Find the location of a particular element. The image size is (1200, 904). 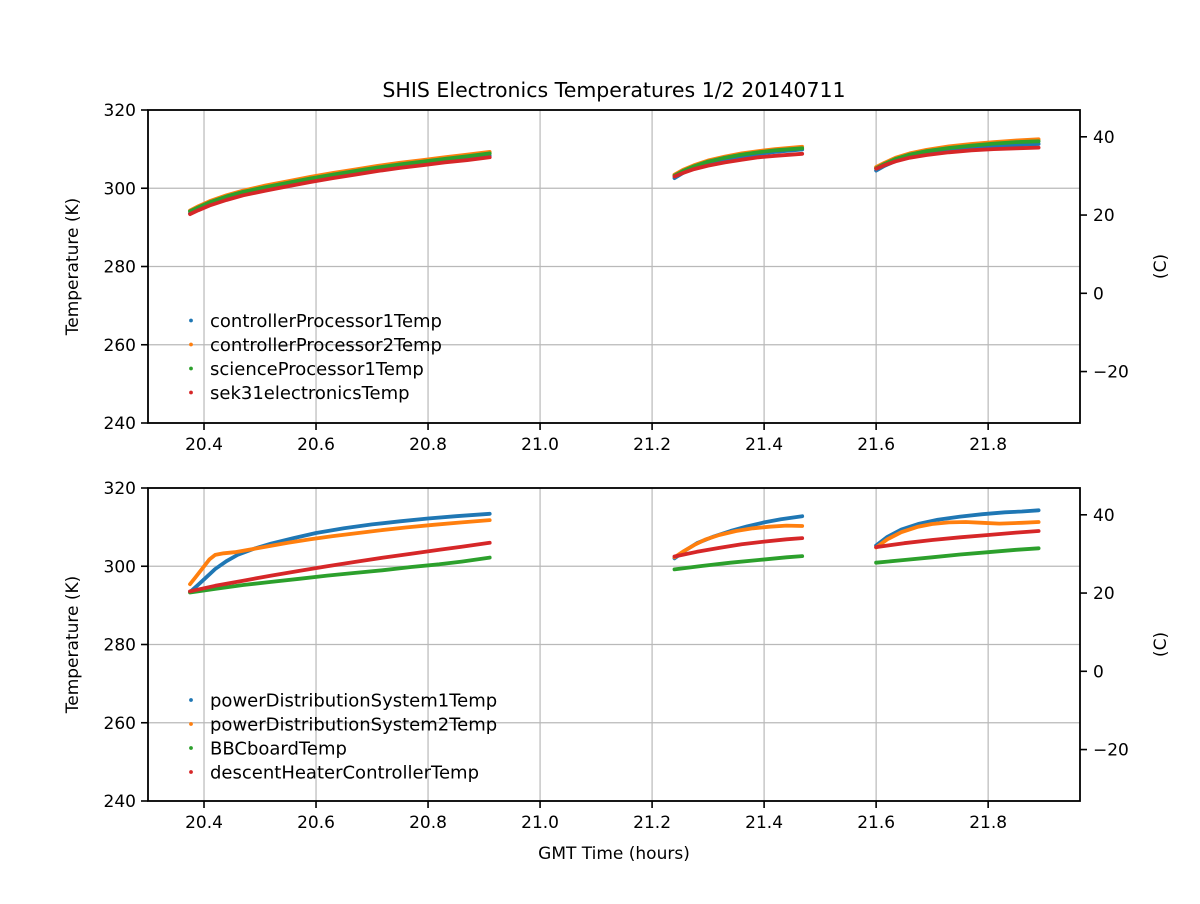

legend-marker-BBCboardTemp is located at coordinates (191, 748).